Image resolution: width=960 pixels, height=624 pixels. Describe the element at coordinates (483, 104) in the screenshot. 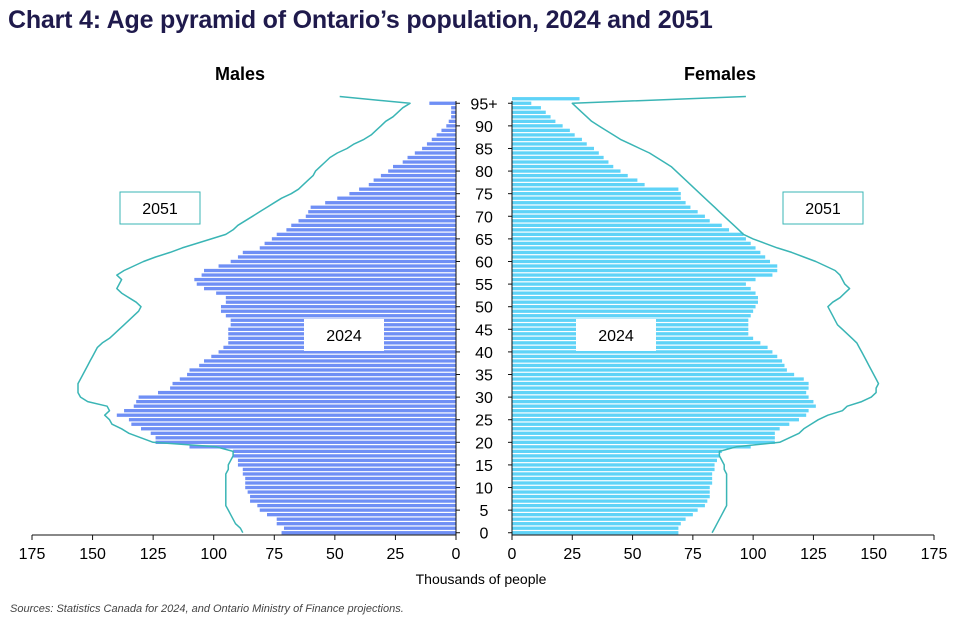

I see `age-tick-label: 95+` at that location.